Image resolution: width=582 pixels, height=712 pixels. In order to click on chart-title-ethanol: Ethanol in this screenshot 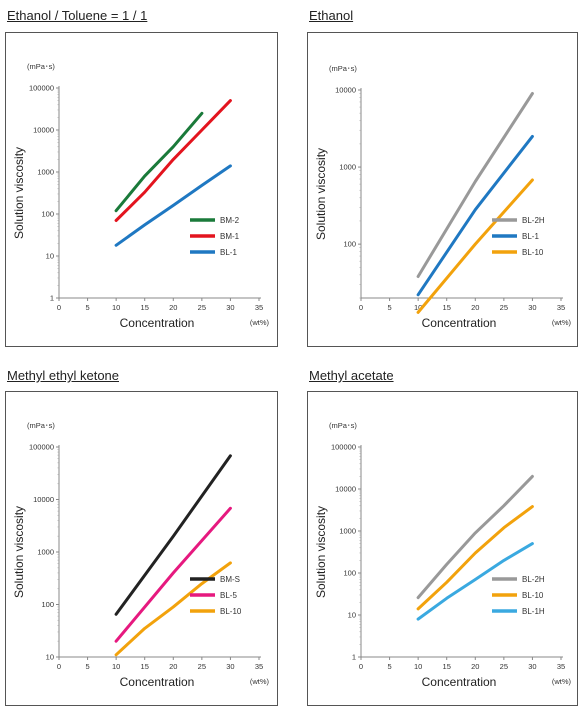, I will do `click(331, 15)`.